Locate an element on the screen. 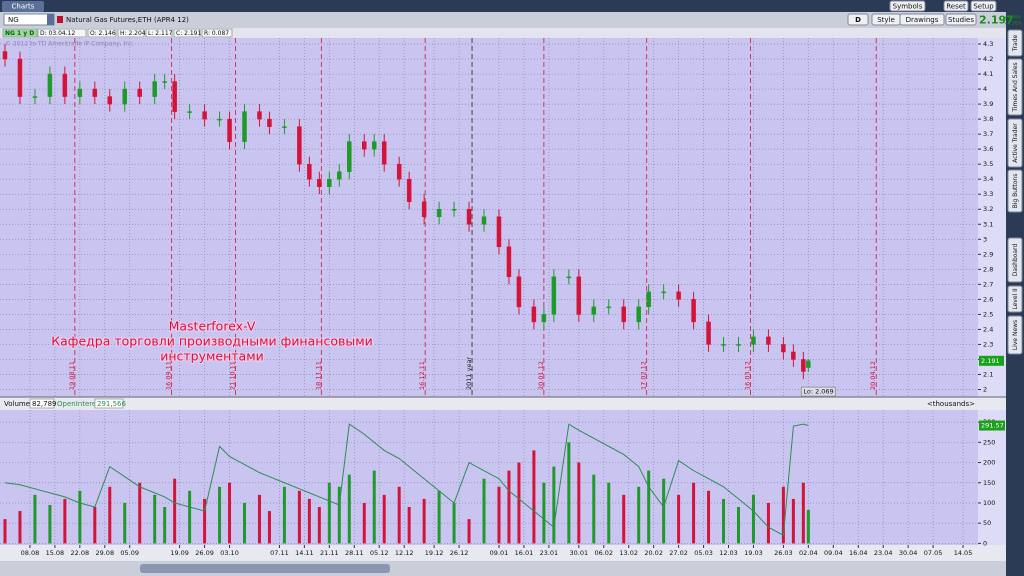  info-row is located at coordinates (503, 33).